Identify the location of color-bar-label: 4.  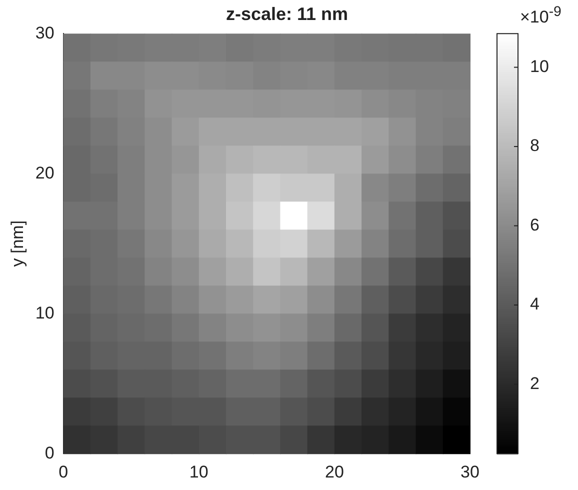
(535, 304).